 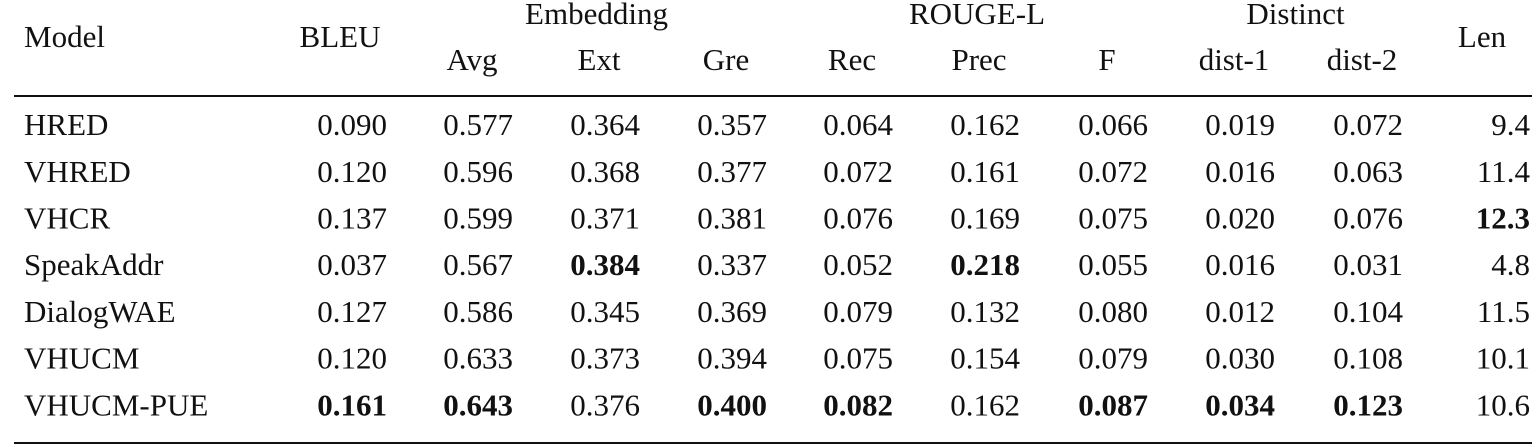 I want to click on cell-value: 0.381, so click(x=732, y=218).